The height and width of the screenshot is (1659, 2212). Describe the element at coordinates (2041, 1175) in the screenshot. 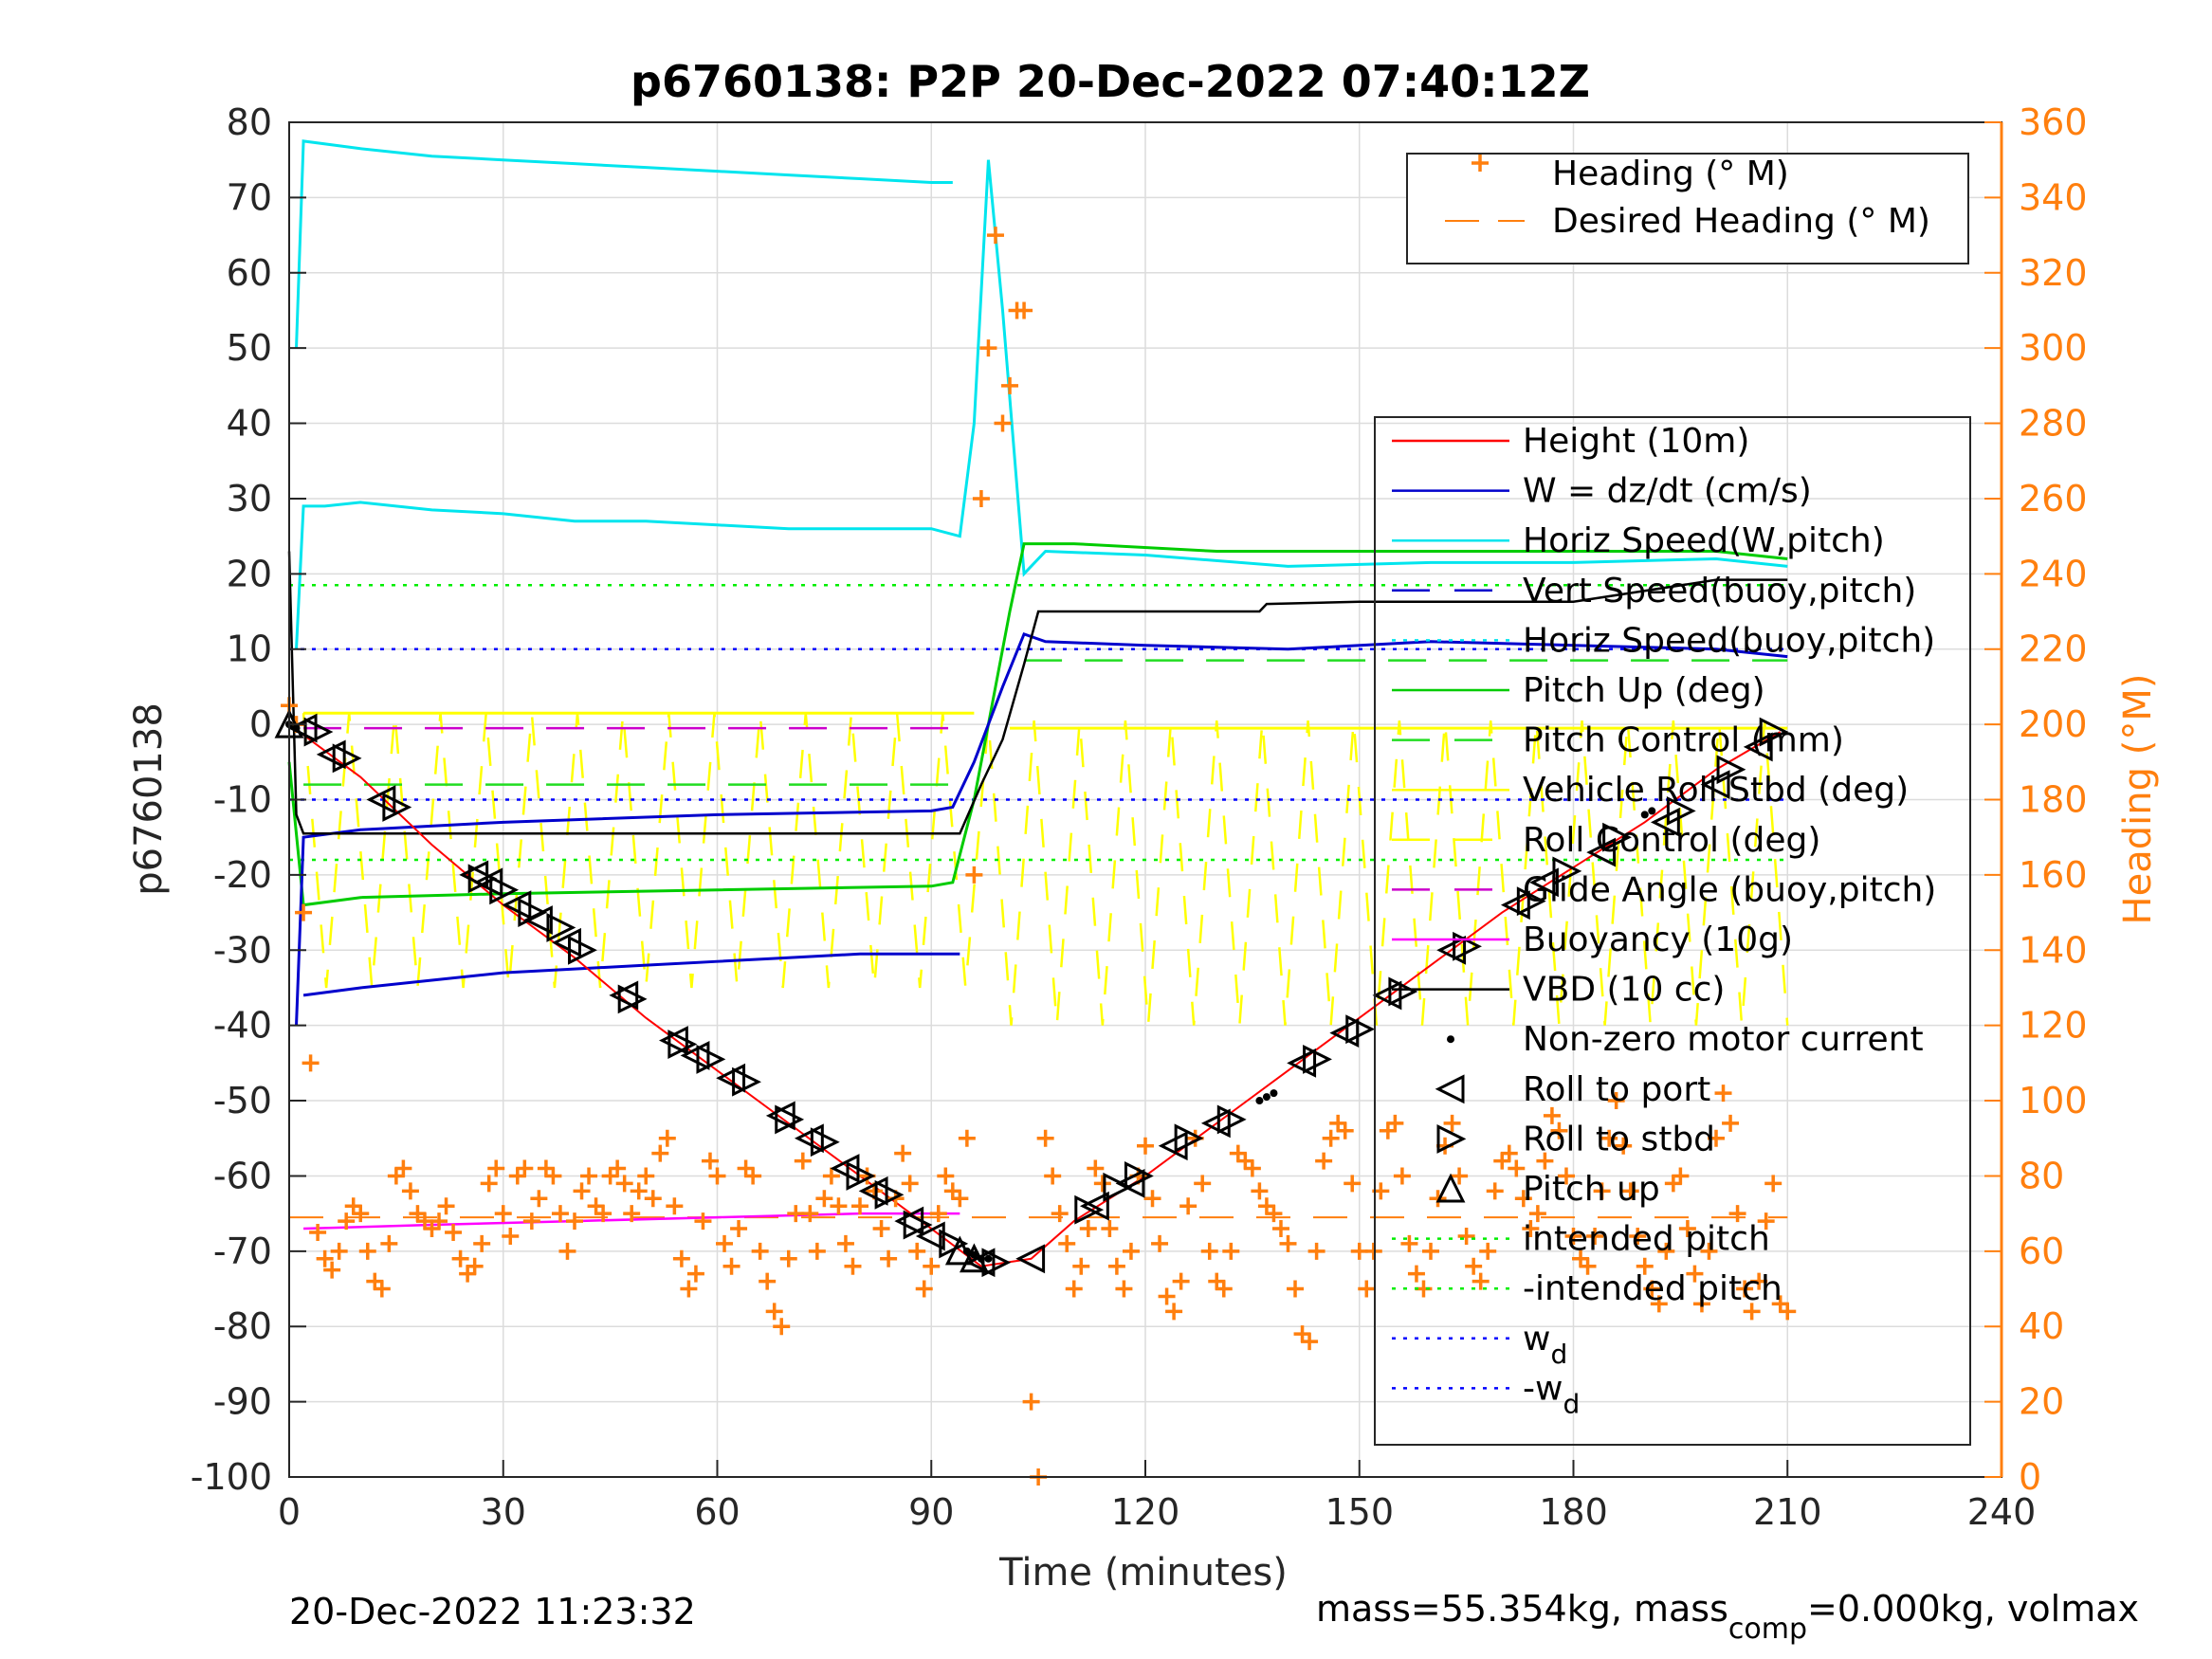

I see `y-tick-label-right: 80` at that location.